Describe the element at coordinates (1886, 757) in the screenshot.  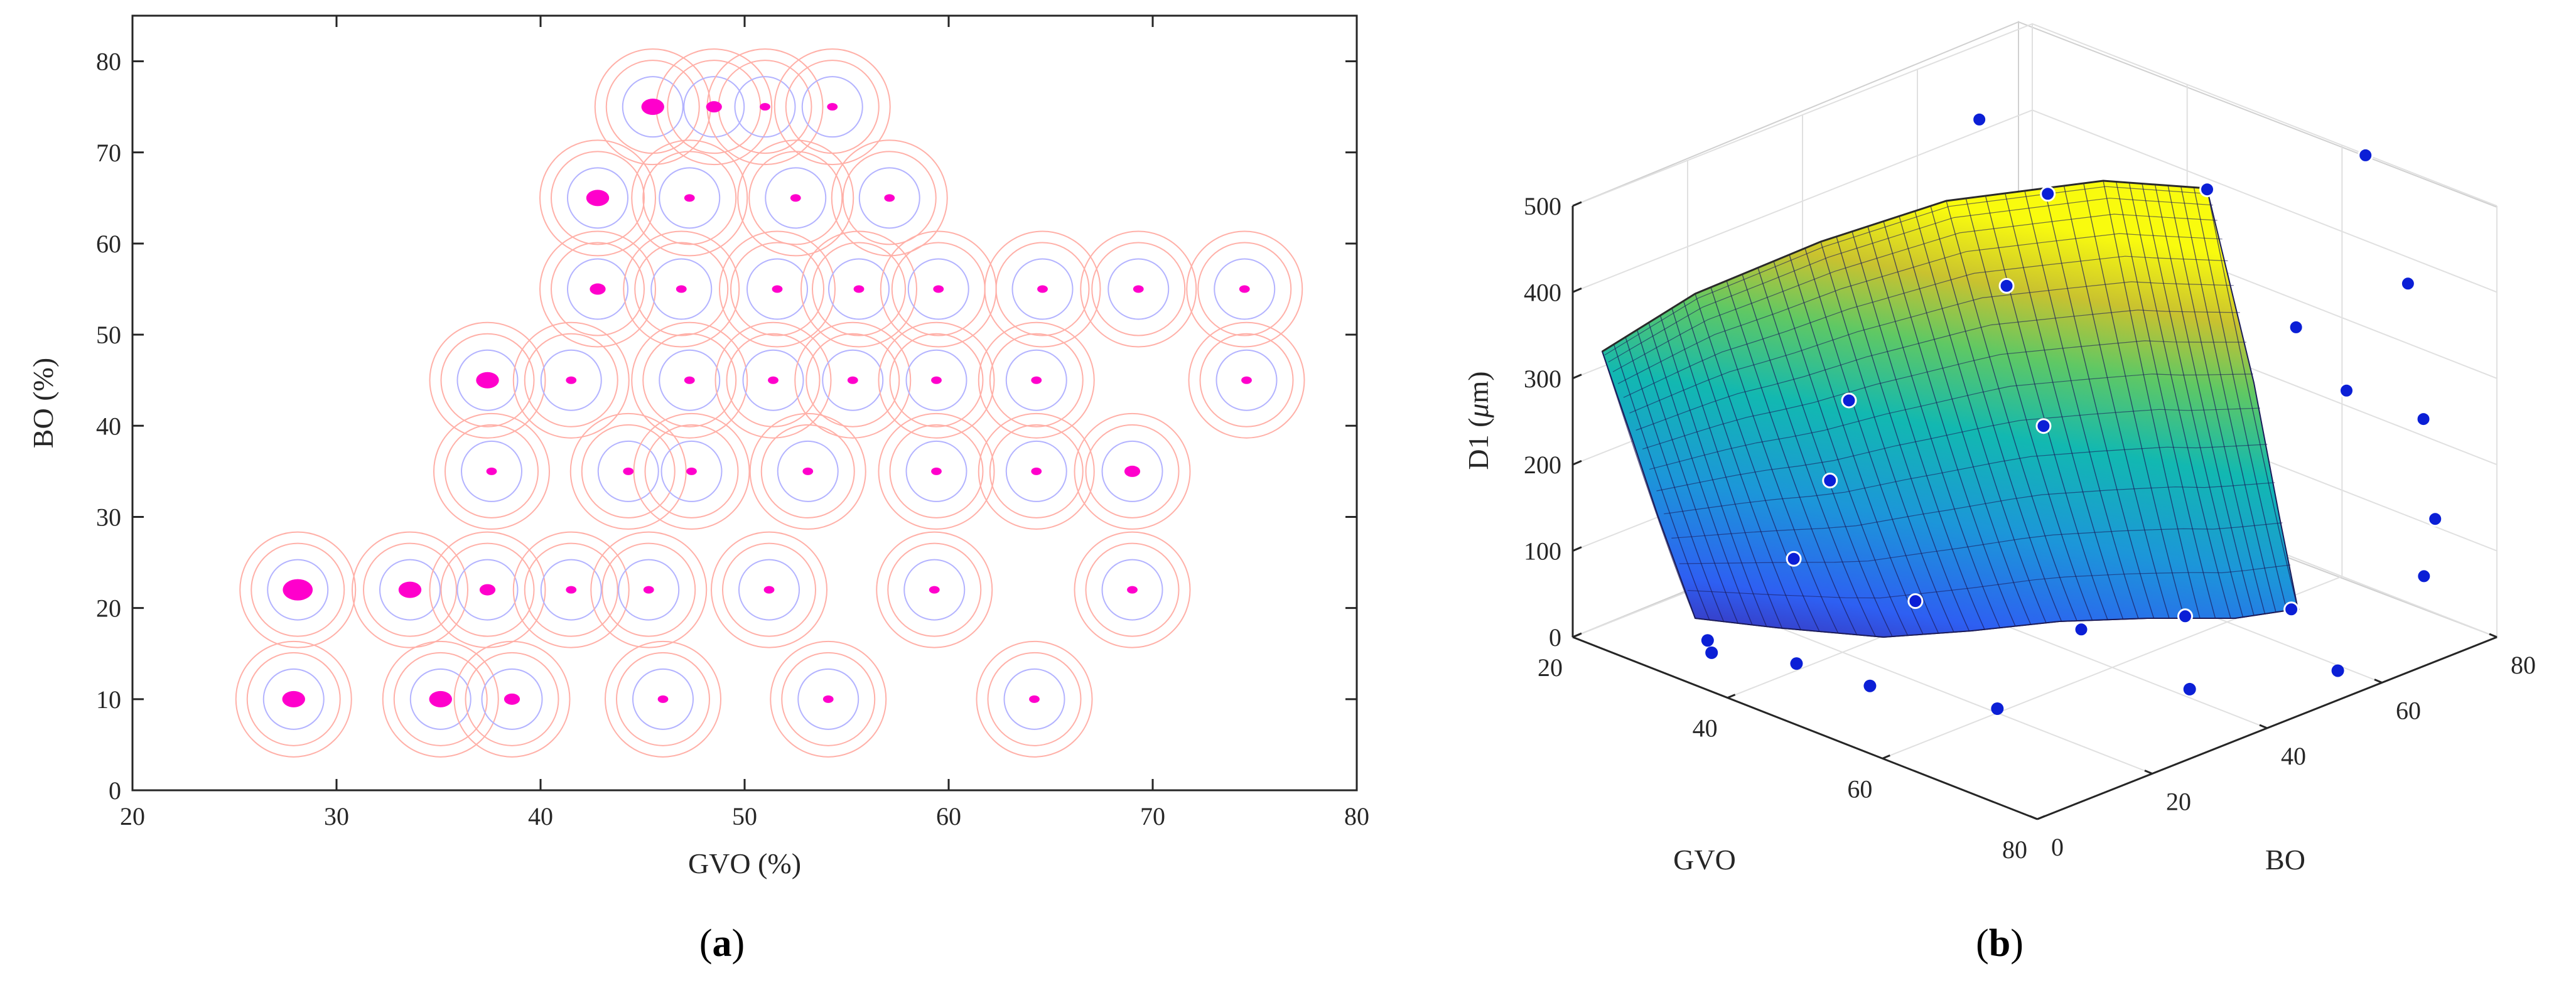
I see `gvo-tick-mark` at that location.